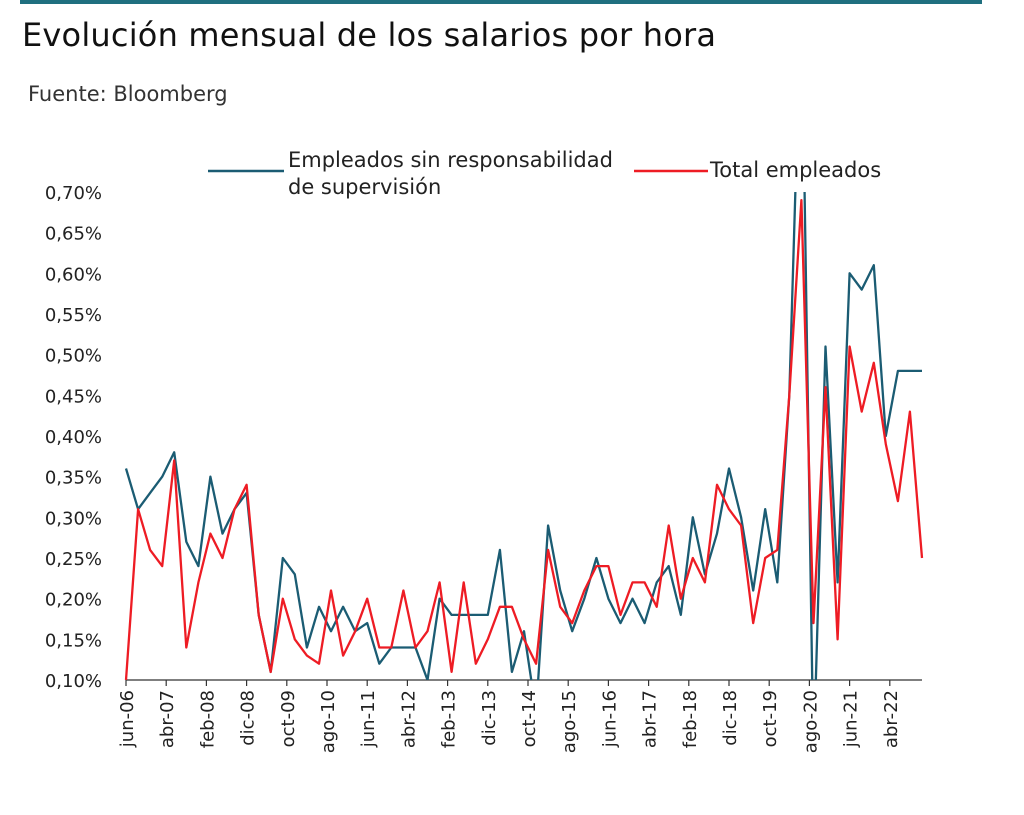 The image size is (1024, 815). I want to click on x-tick-label: jun-11, so click(368, 719).